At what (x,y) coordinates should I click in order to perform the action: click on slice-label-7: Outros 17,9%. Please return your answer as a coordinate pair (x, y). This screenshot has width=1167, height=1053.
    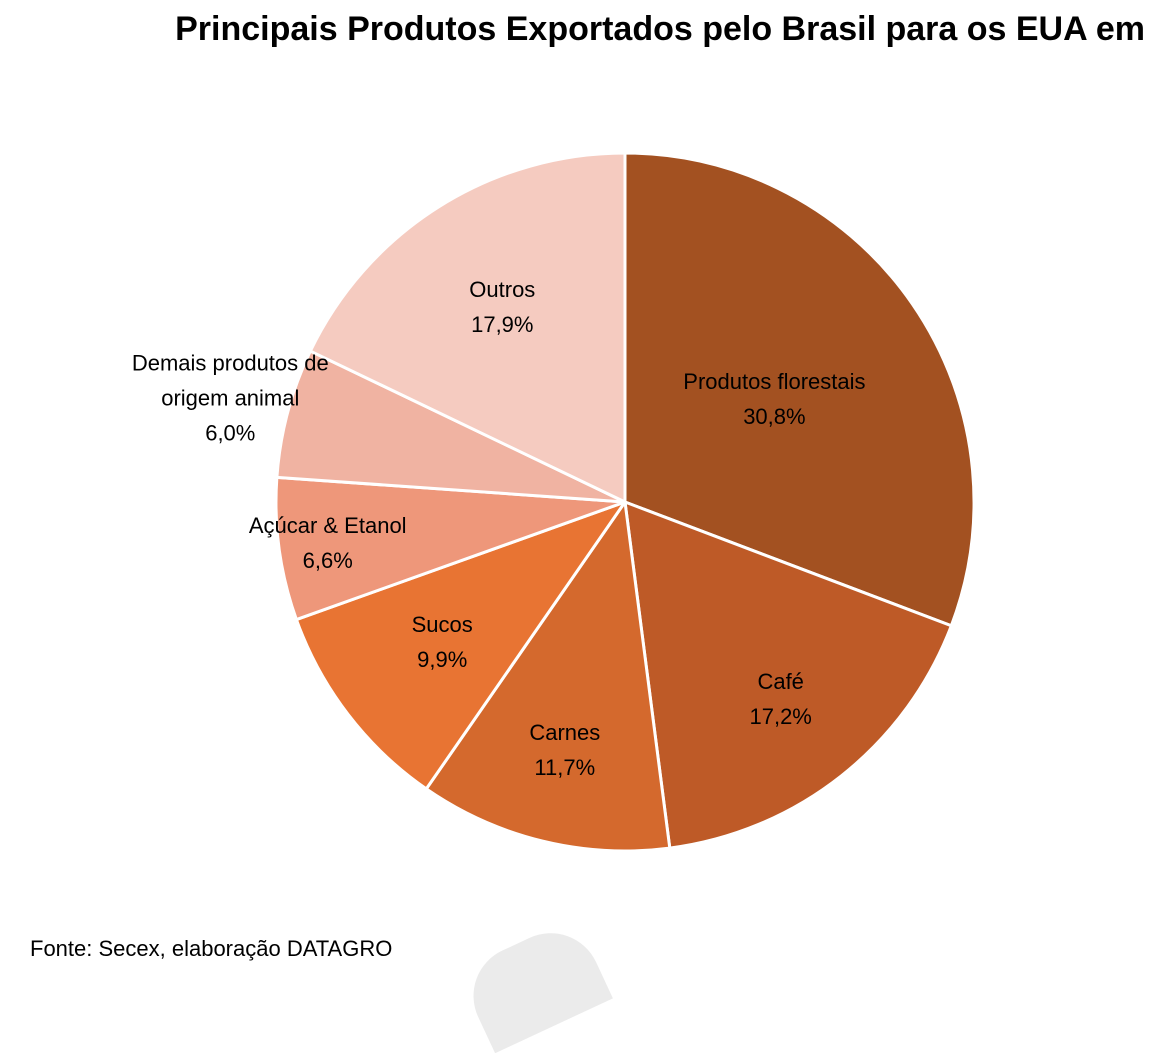
    Looking at the image, I should click on (502, 307).